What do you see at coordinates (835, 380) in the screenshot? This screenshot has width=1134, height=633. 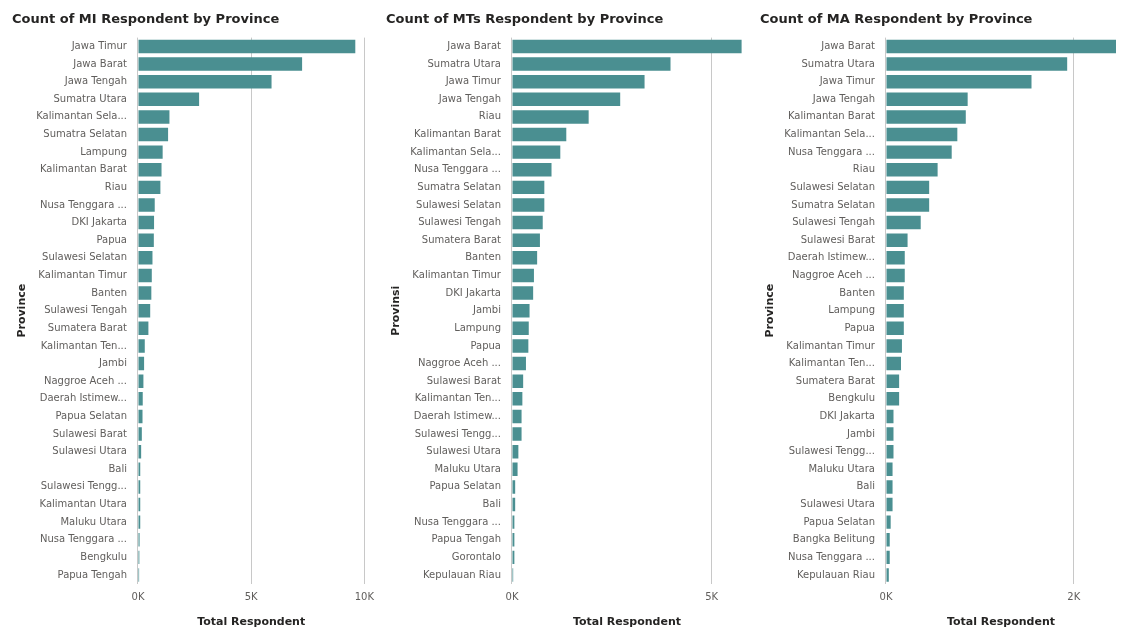 I see `y-tick-label: Sumatera Barat` at bounding box center [835, 380].